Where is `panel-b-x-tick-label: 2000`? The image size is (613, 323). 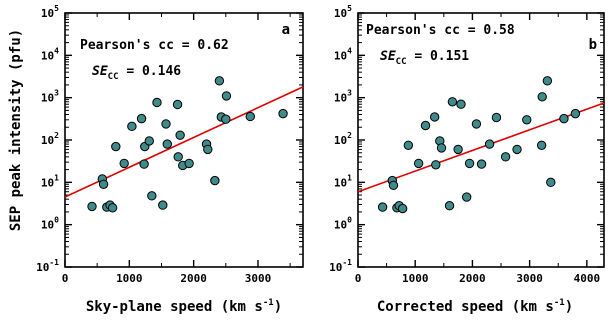 panel-b-x-tick-label: 2000 is located at coordinates (472, 278).